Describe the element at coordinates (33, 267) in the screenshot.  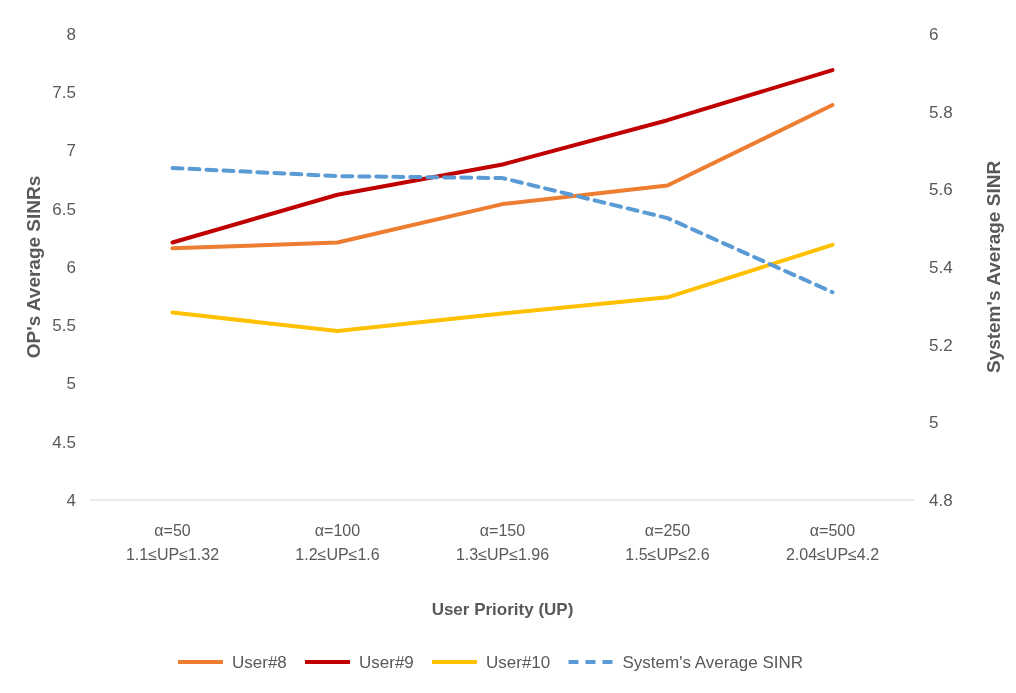
I see `y-axis-title: OP's Average SINRs` at that location.